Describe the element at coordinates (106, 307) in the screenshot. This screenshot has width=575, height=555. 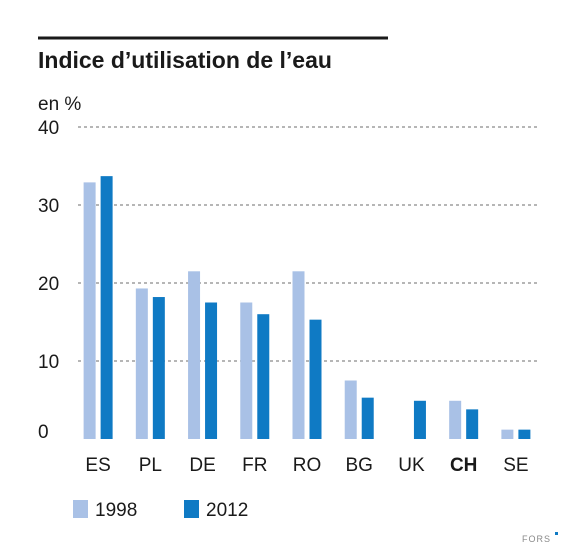
I see `bar-es-2012` at that location.